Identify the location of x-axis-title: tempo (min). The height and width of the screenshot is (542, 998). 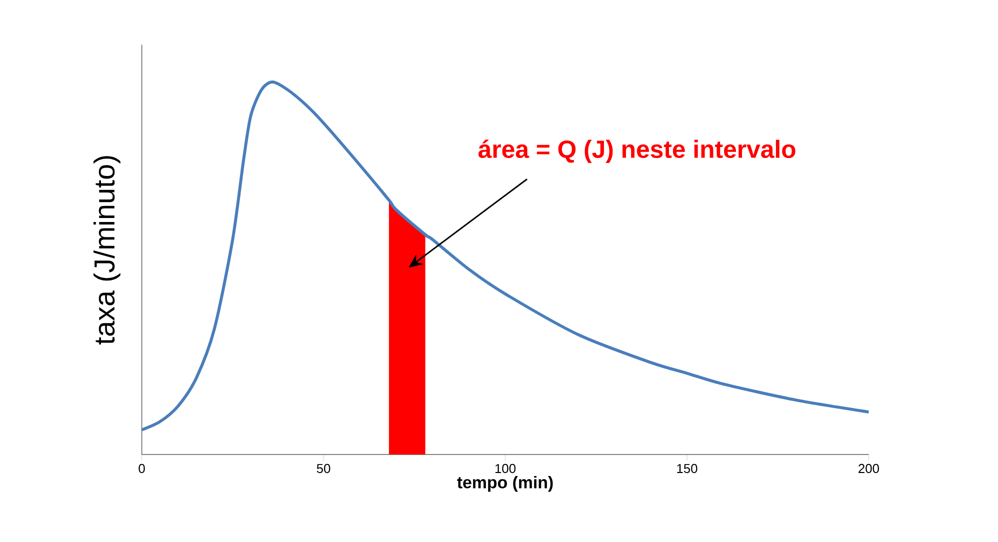
(505, 484).